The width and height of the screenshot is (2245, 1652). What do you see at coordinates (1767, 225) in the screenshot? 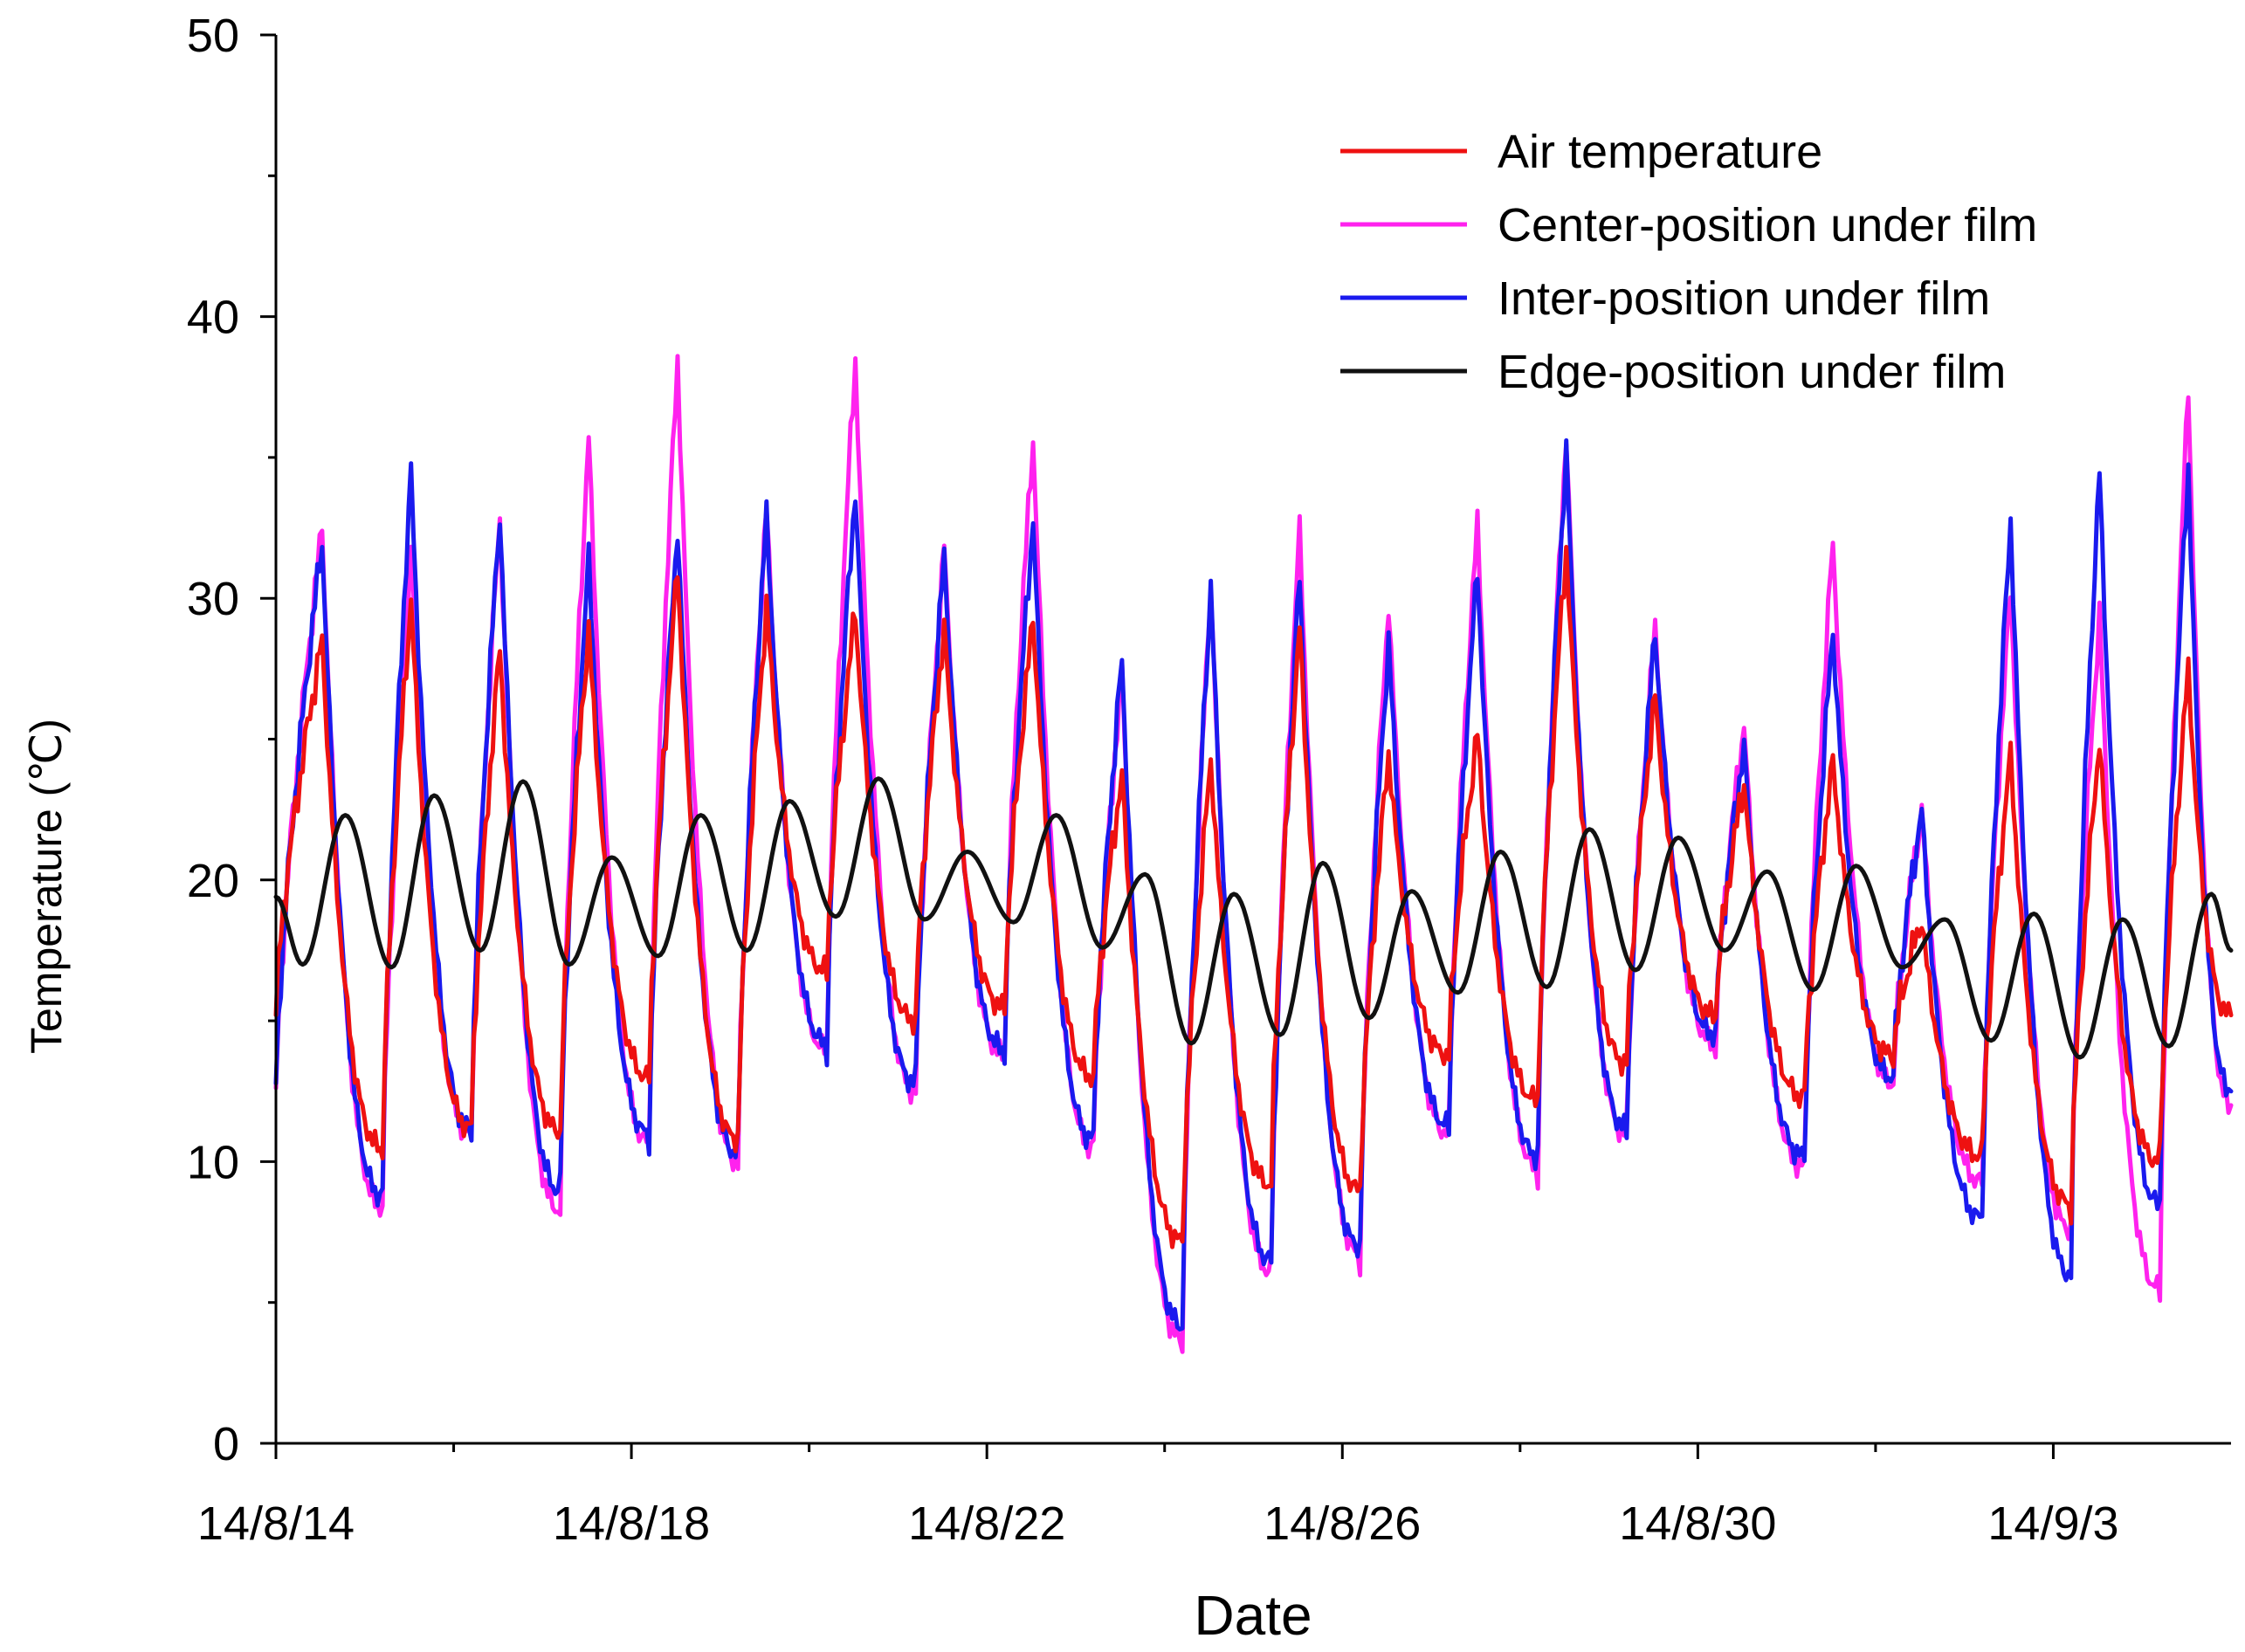
I see `legend-label: Center-position under film` at bounding box center [1767, 225].